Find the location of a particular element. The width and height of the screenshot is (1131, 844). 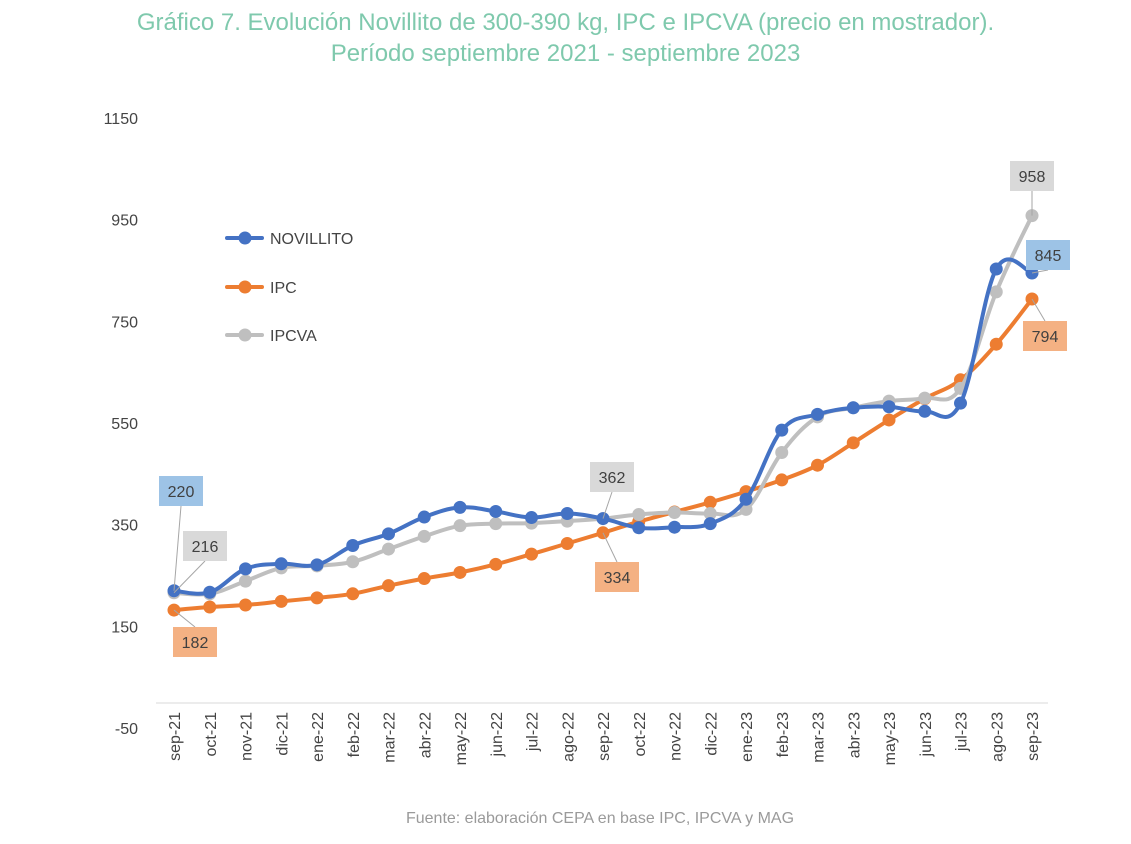

y-tick-label: -50 is located at coordinates (126, 729).